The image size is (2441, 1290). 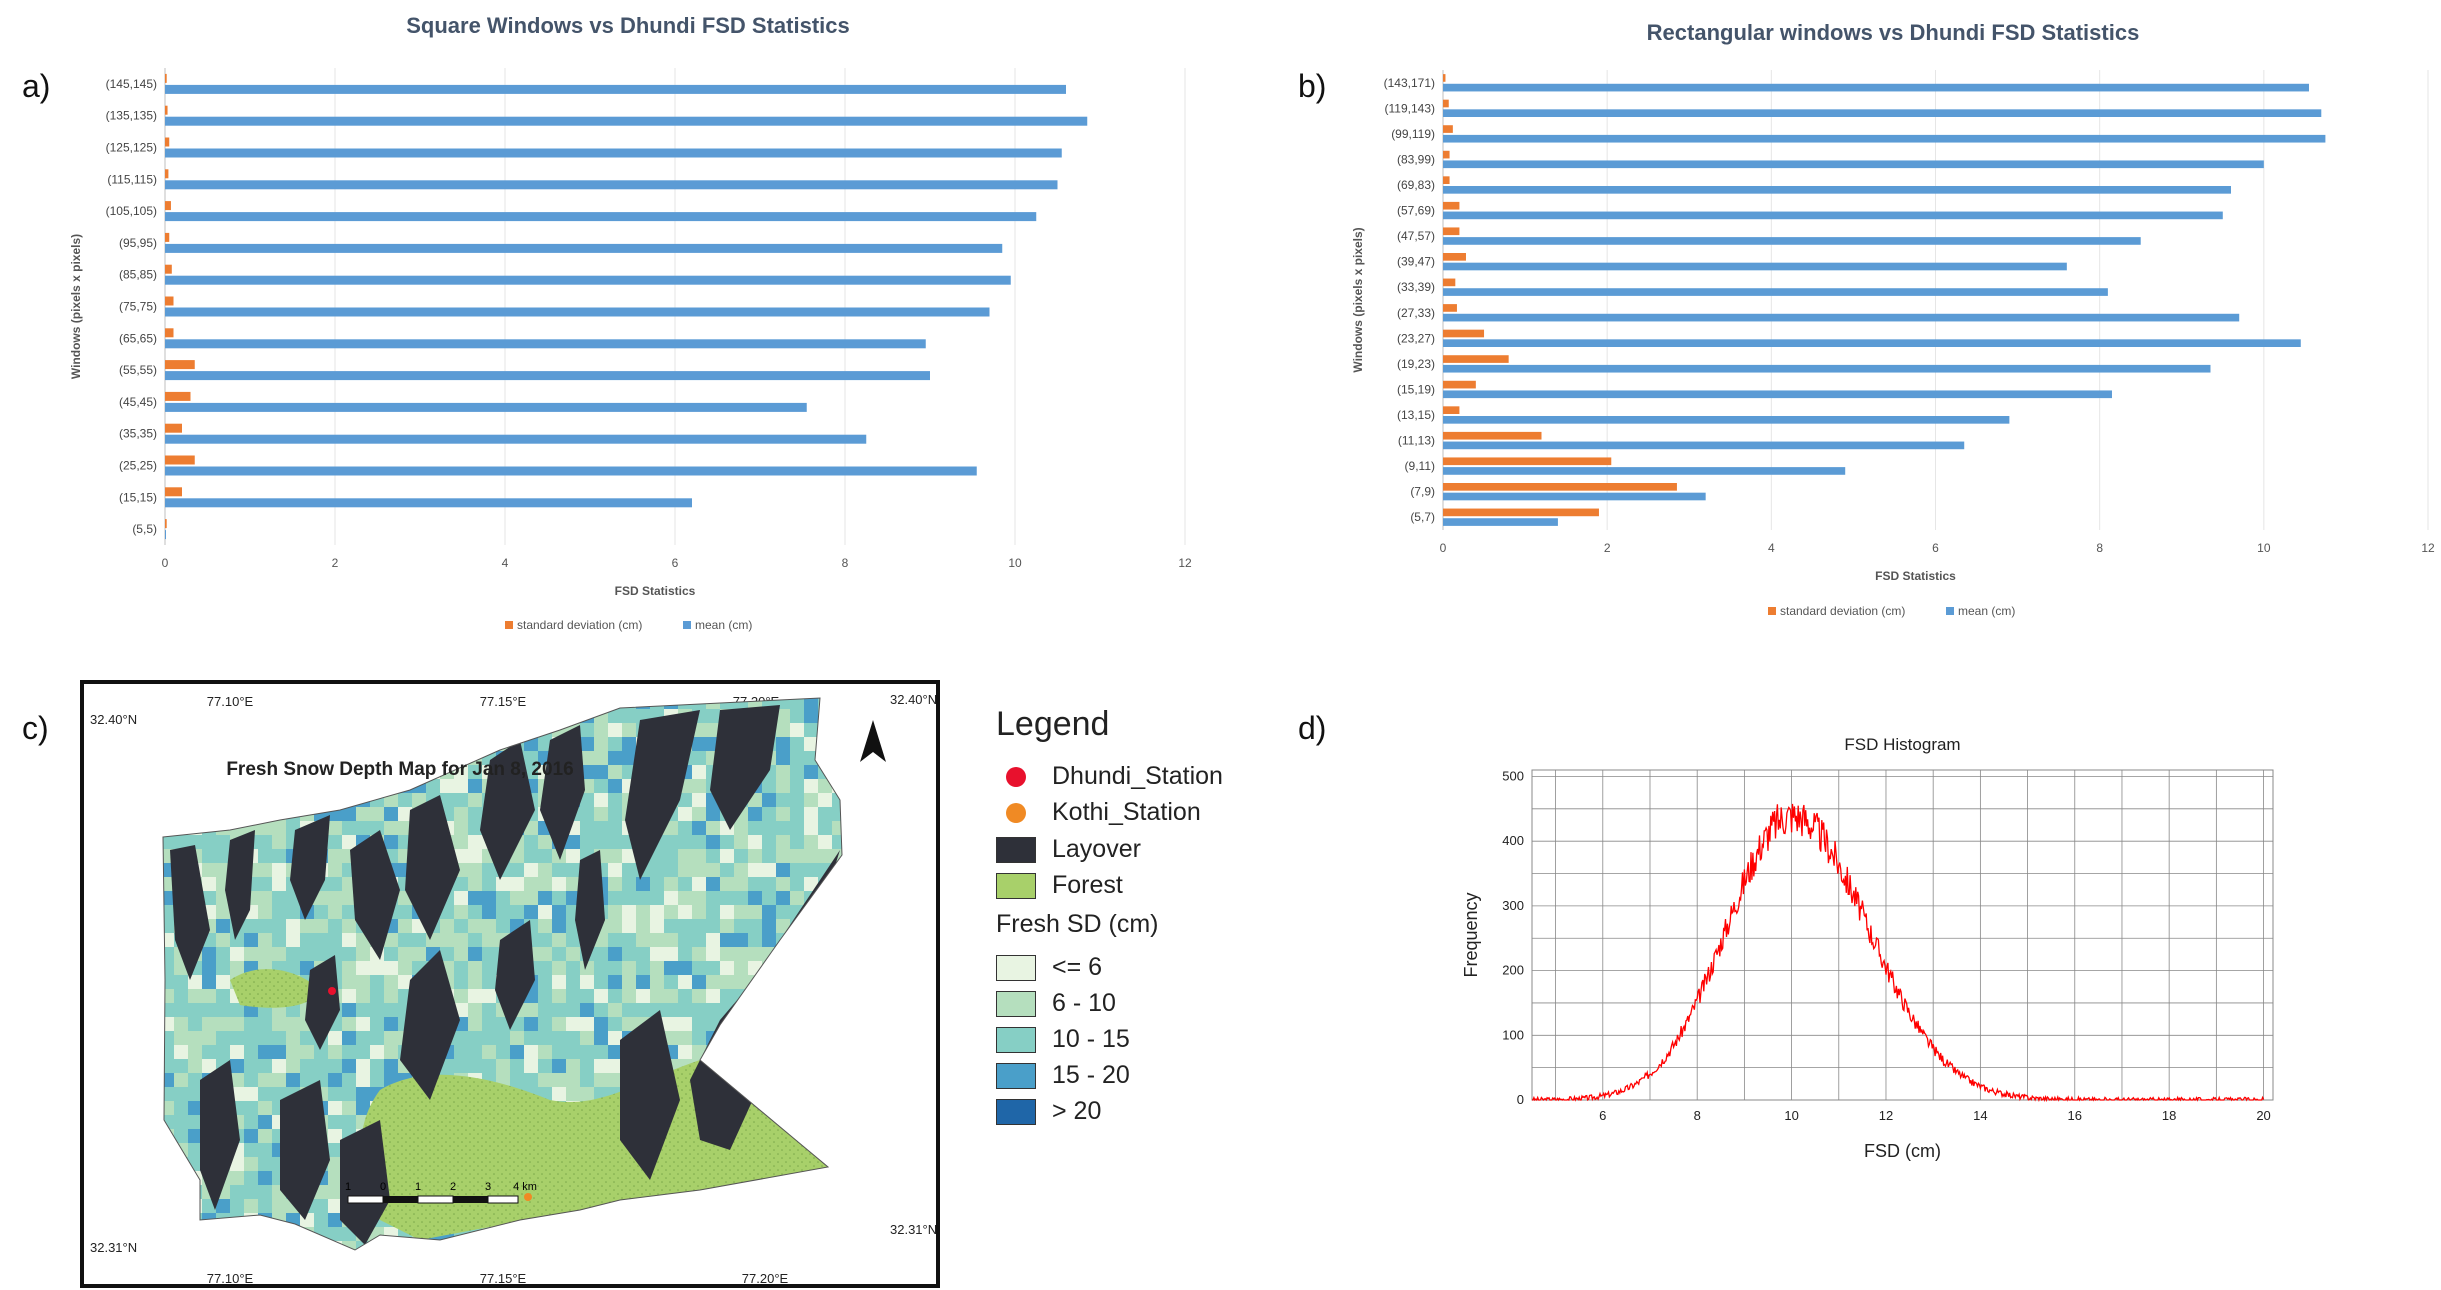 What do you see at coordinates (1513, 1034) in the screenshot?
I see `y-tick-label: 100` at bounding box center [1513, 1034].